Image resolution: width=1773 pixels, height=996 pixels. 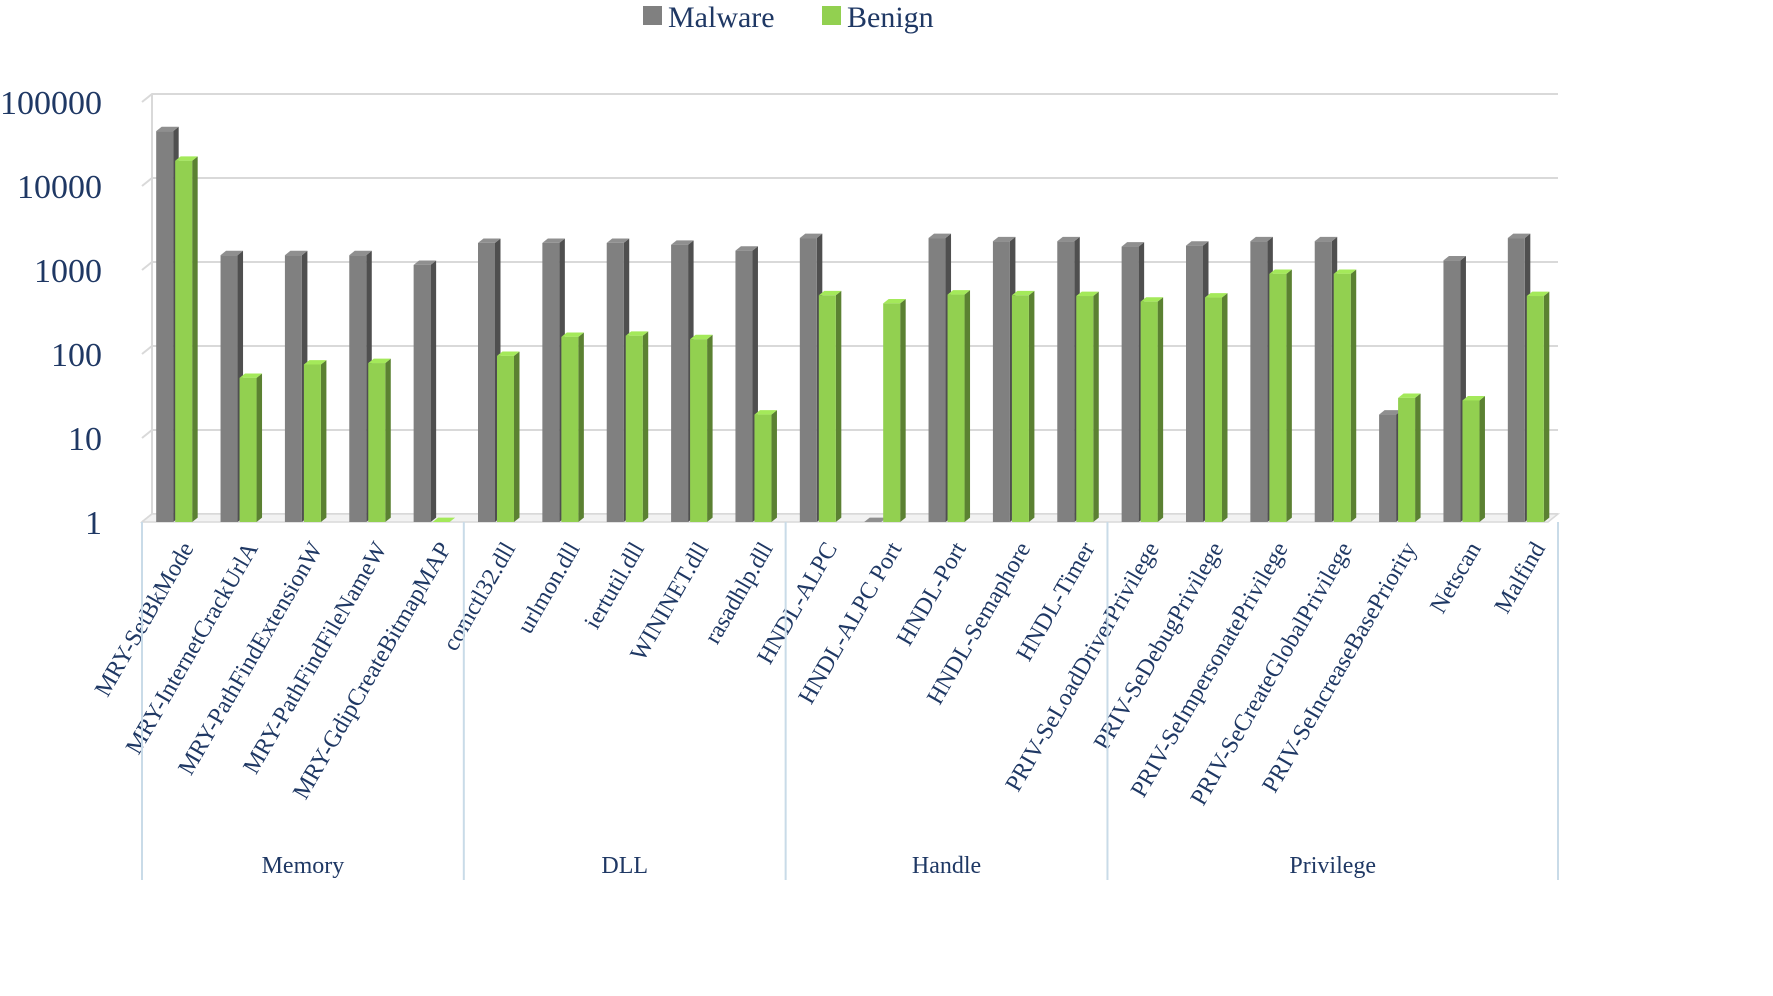 I want to click on bar-benign-urlmon-dll, so click(x=572, y=427).